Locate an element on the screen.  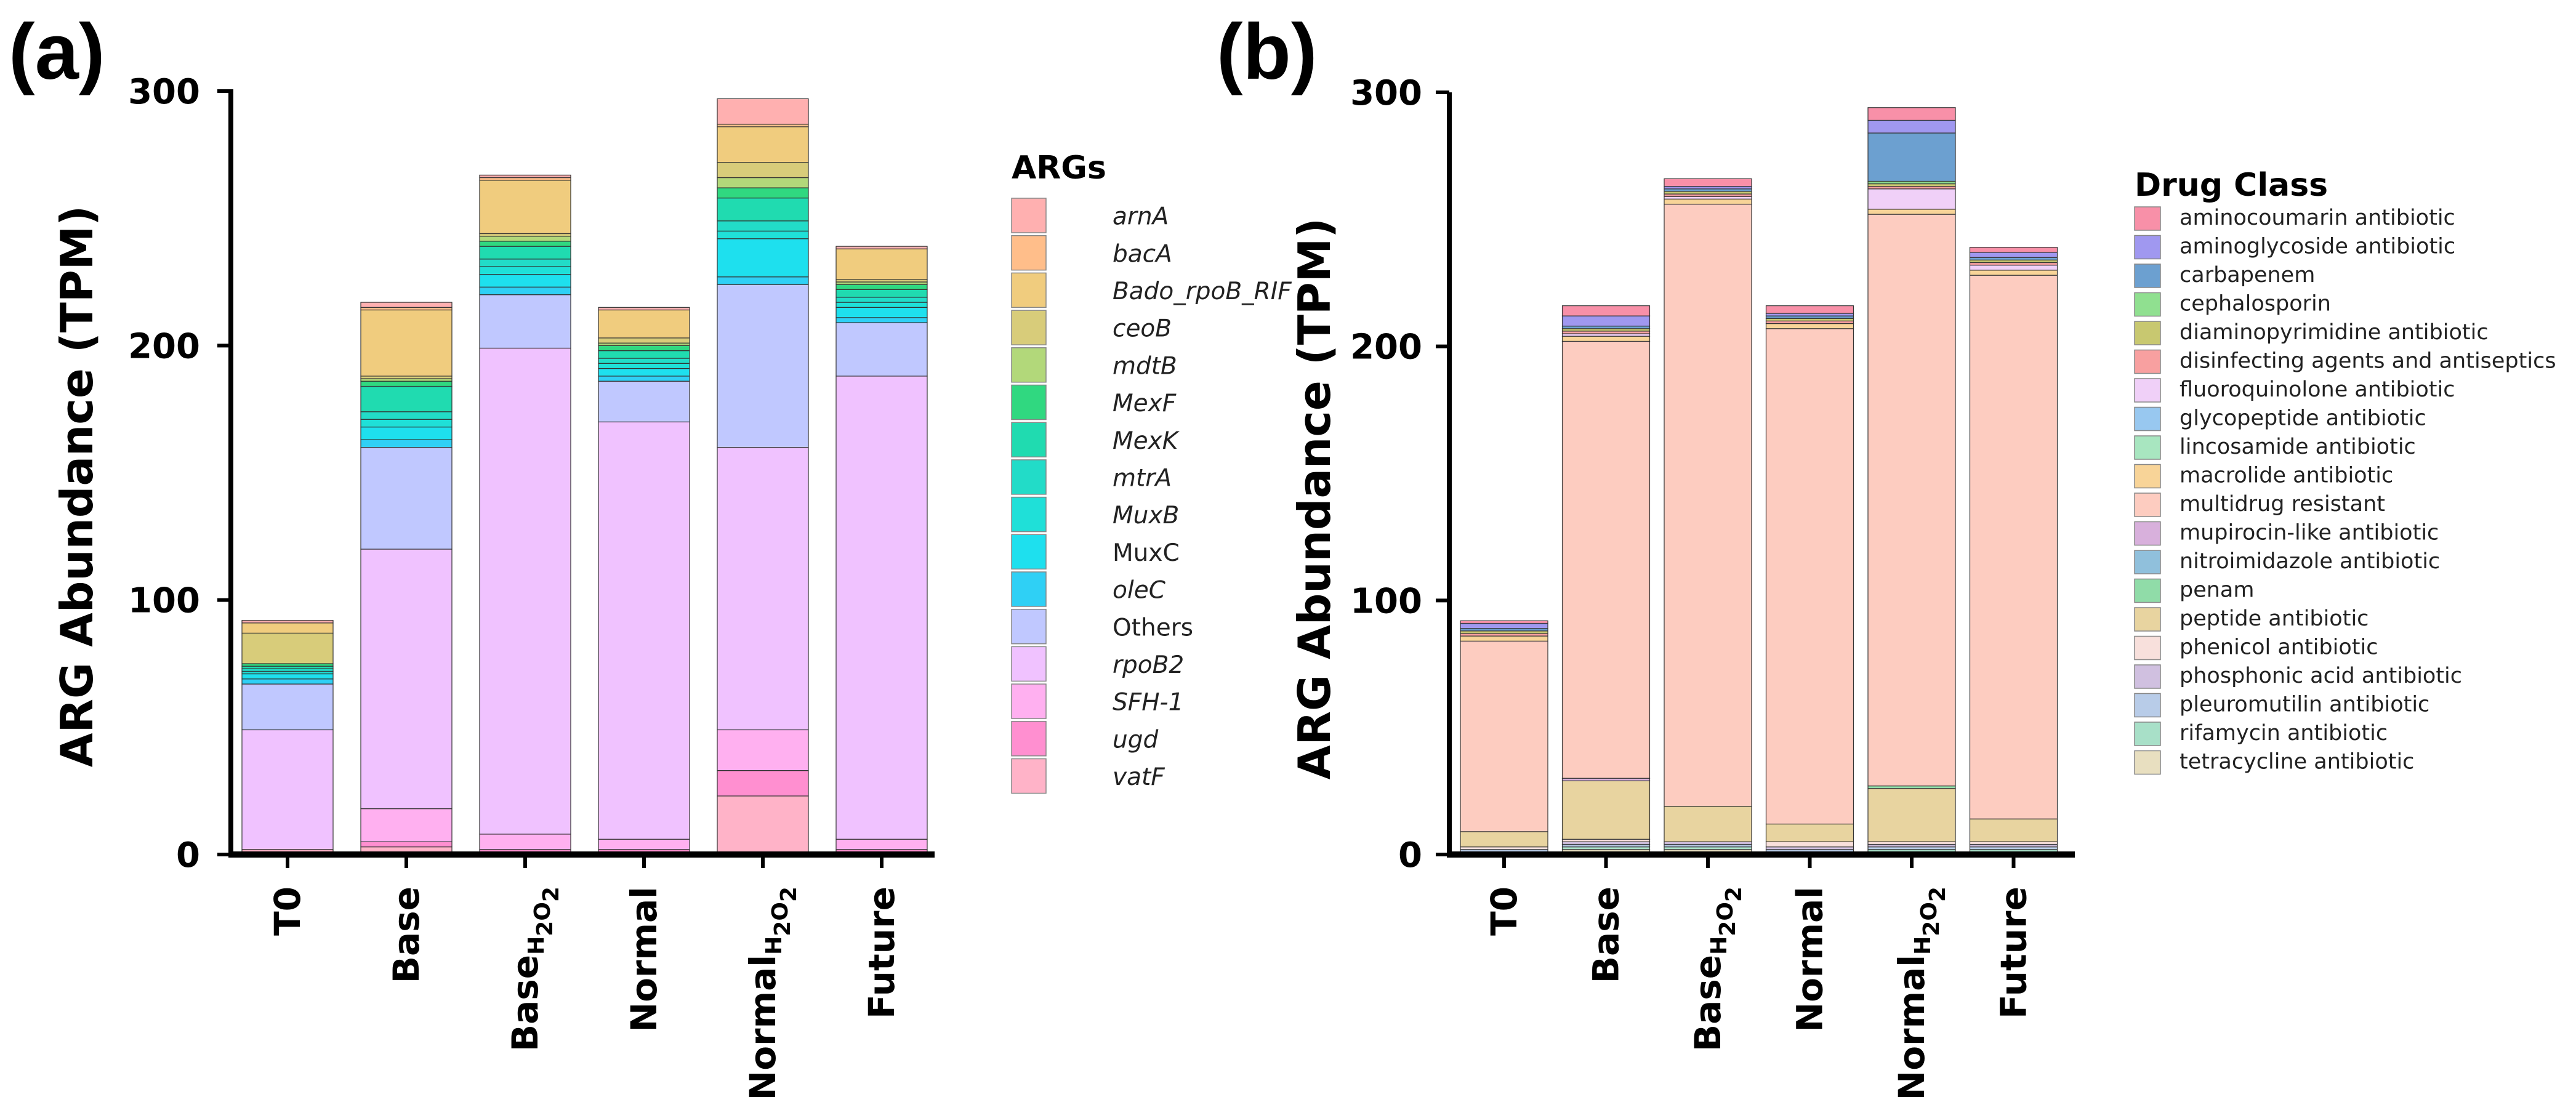
bar-segment-muxb-t0 is located at coordinates (287, 672).